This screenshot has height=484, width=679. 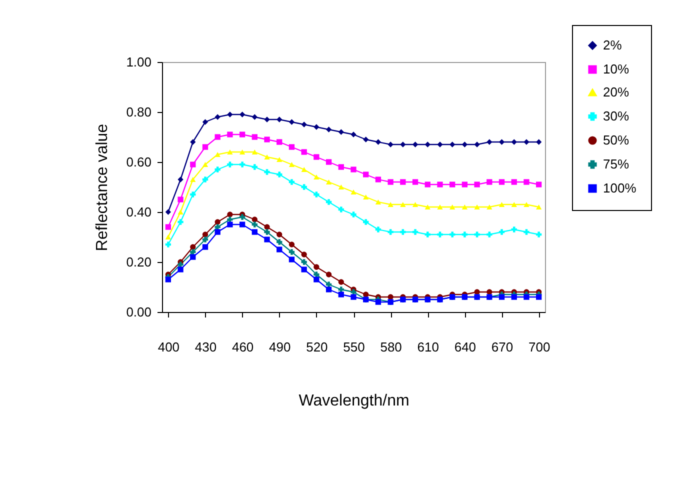 I want to click on x-tick-label: 520, so click(x=317, y=347).